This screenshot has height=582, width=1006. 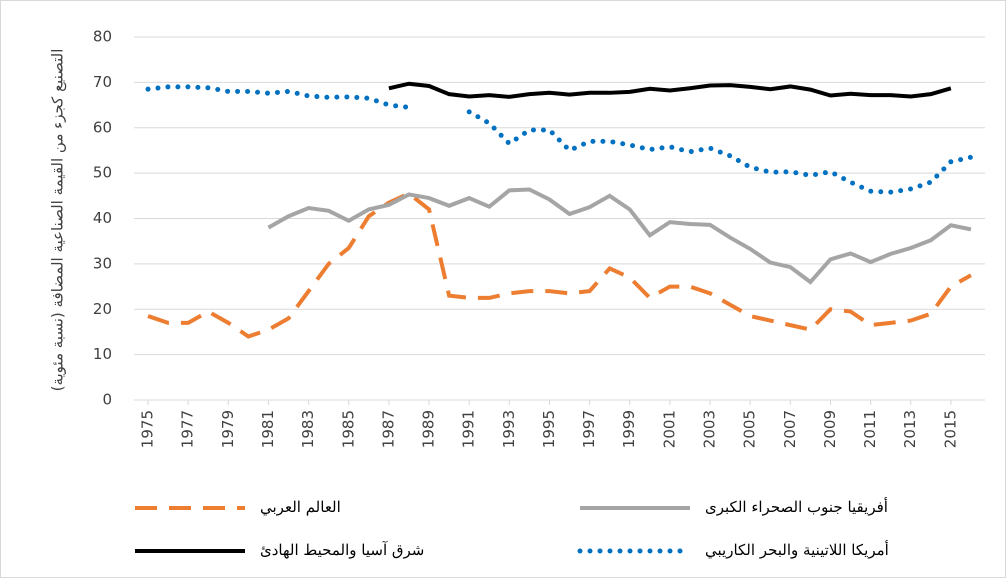 What do you see at coordinates (342, 550) in the screenshot?
I see `legend-label: شرق آسيا والمحيط الهادئ` at bounding box center [342, 550].